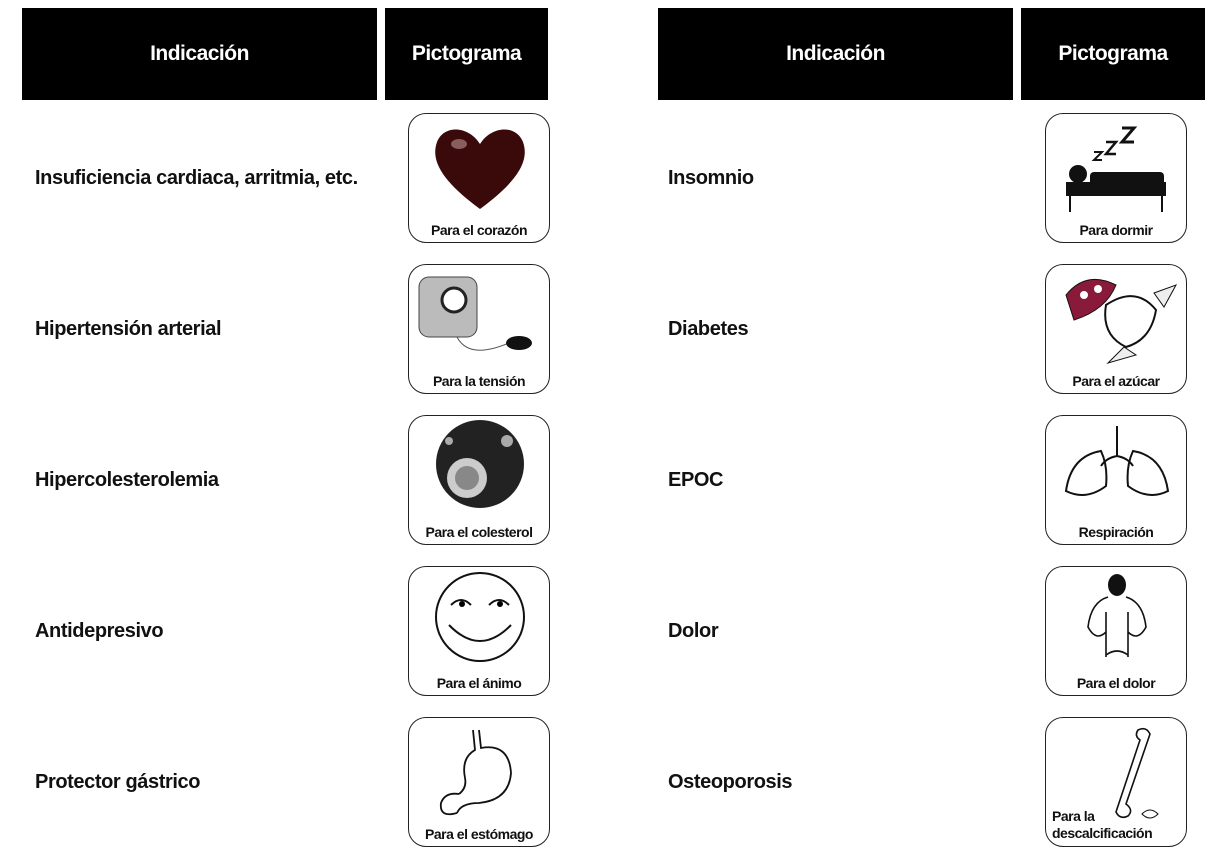  I want to click on pictogram-label: Para el azúcar, so click(1116, 381).